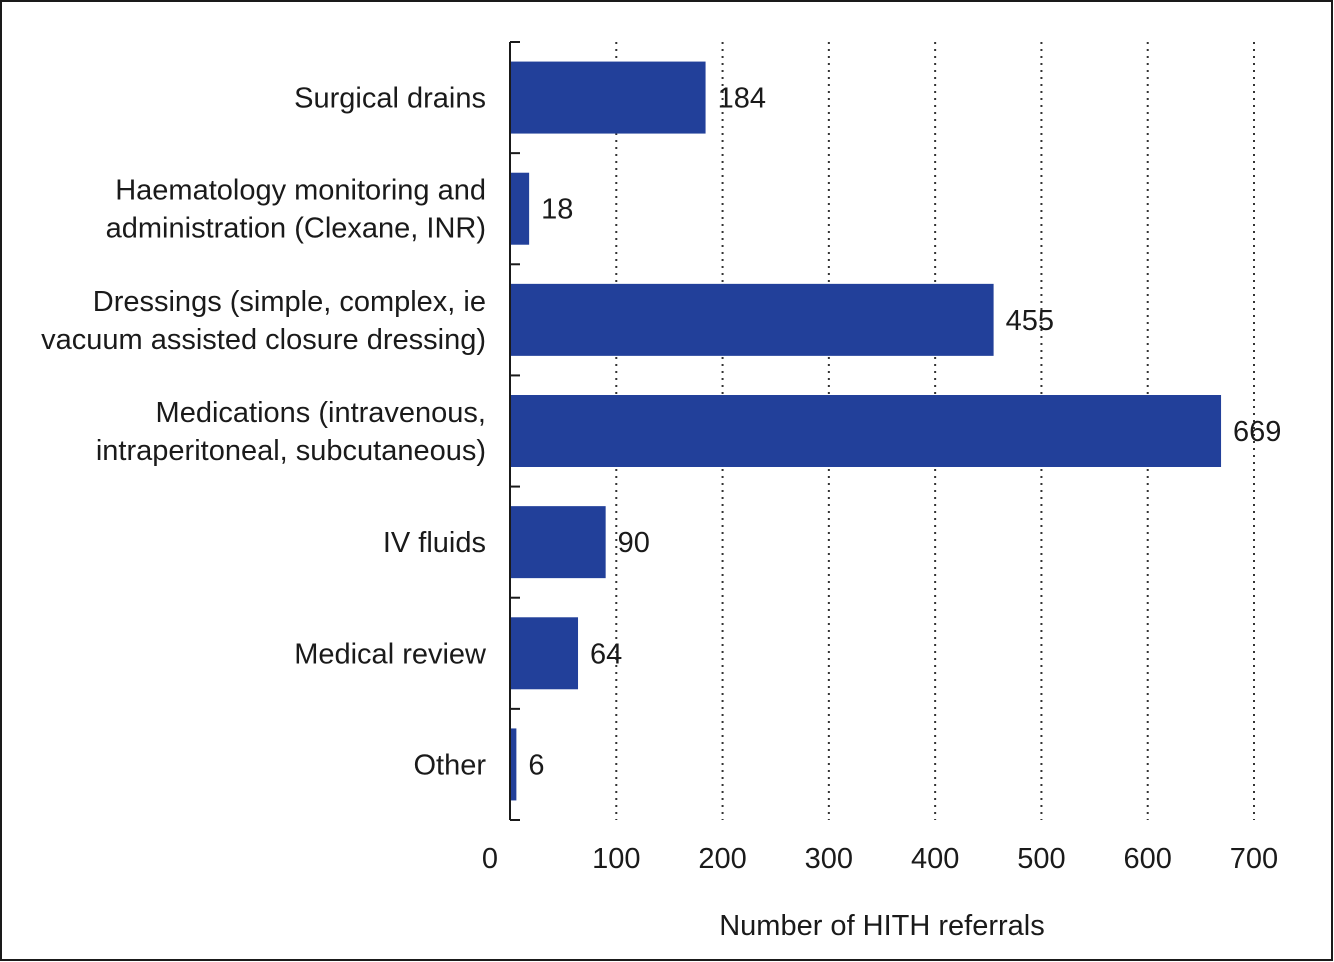  Describe the element at coordinates (291, 451) in the screenshot. I see `category-label: intraperitoneal, subcutaneous)` at that location.